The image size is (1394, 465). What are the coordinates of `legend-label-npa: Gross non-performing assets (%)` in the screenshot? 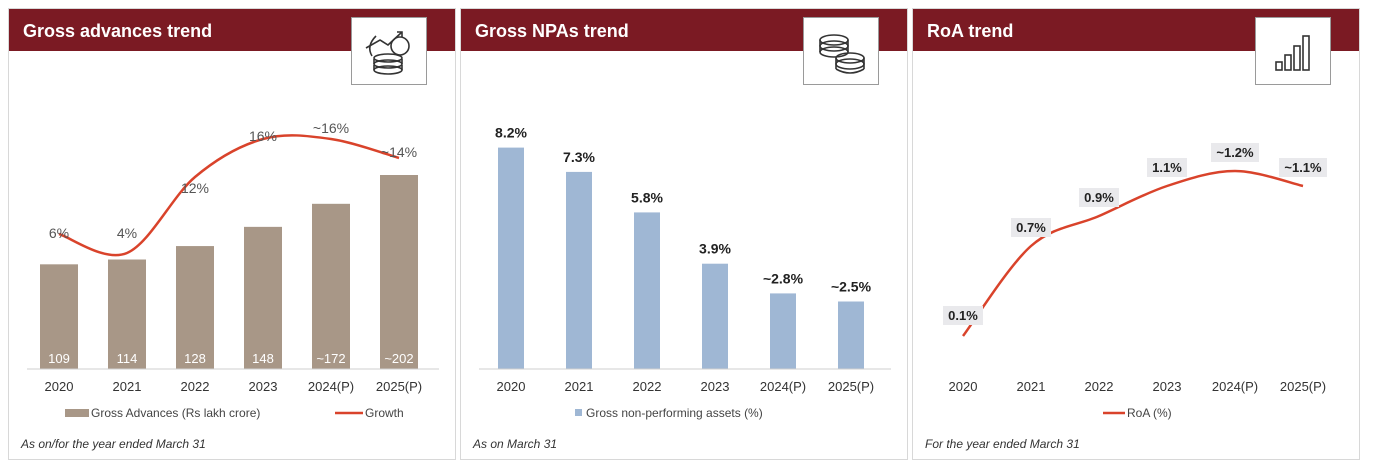 It's located at (674, 413).